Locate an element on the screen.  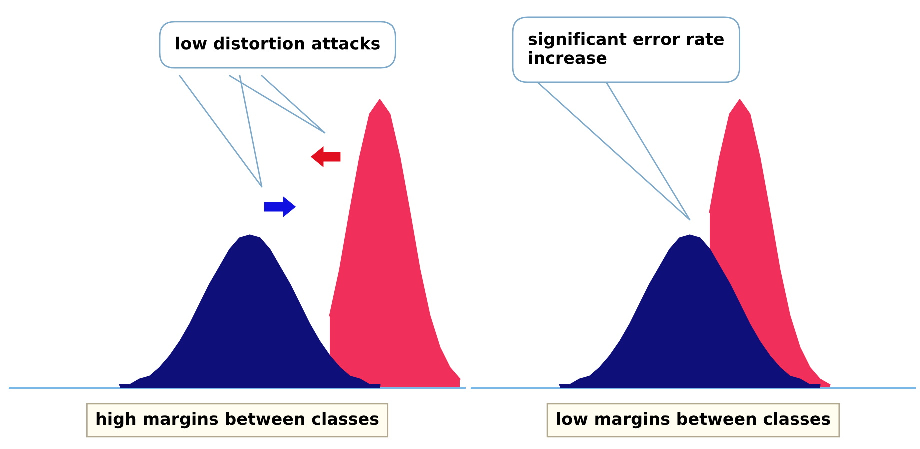
text: significant error rate increase is located at coordinates (626, 48).